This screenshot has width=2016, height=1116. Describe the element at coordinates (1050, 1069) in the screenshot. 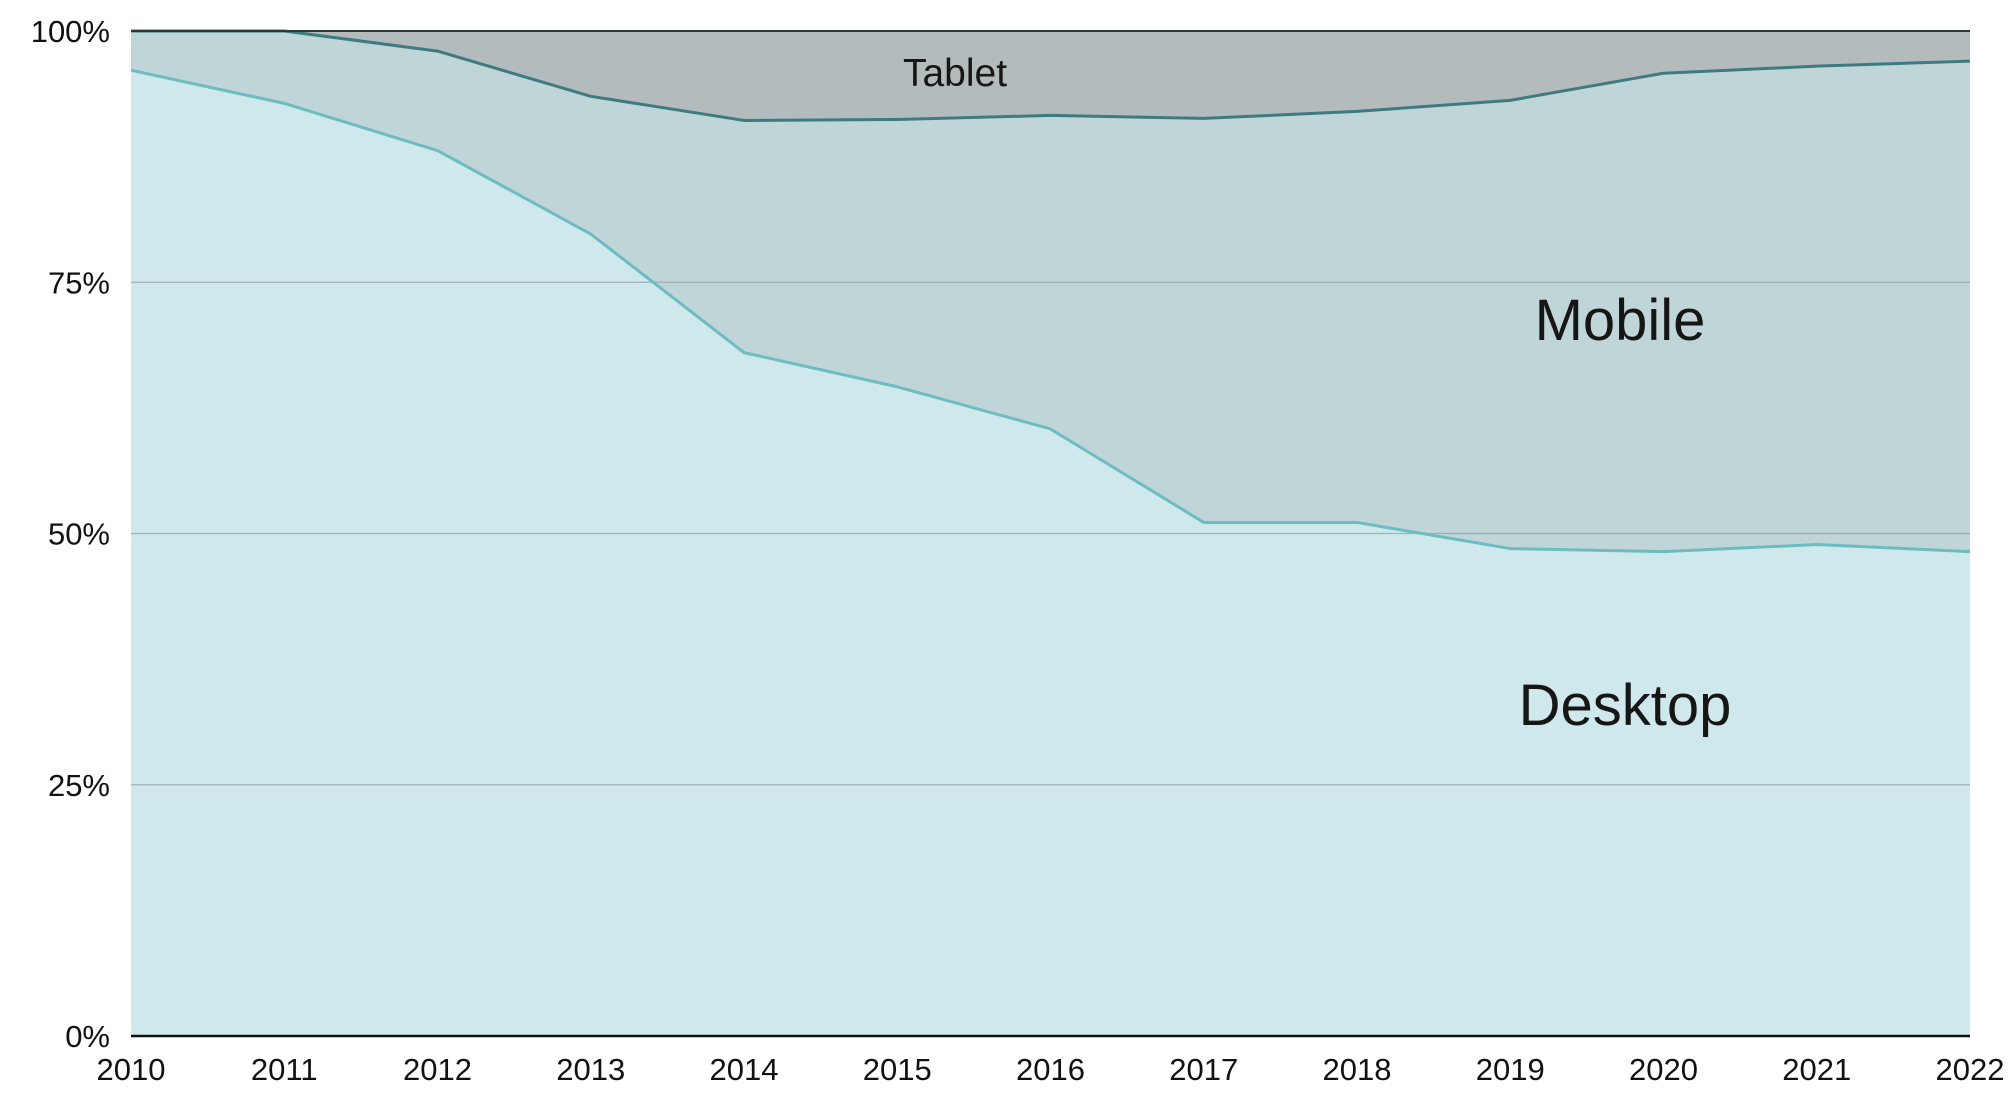

I see `x-tick-label: 2016` at that location.